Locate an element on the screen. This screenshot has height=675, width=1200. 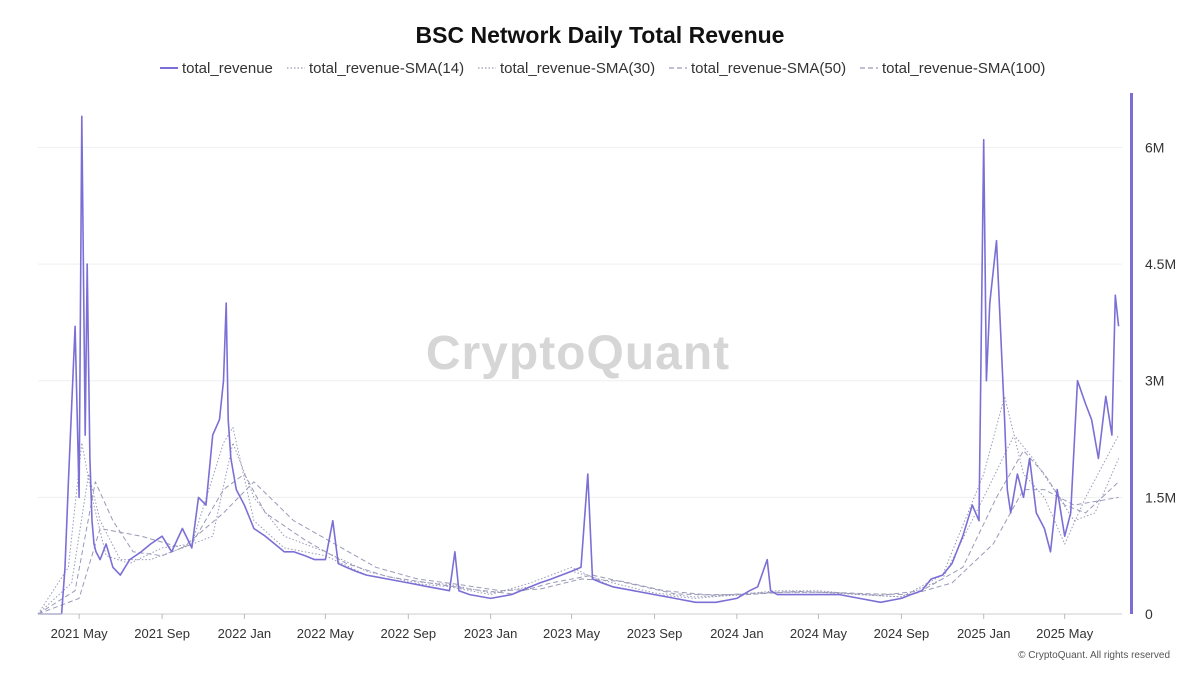
legend-label: total_revenue is located at coordinates (227, 68).